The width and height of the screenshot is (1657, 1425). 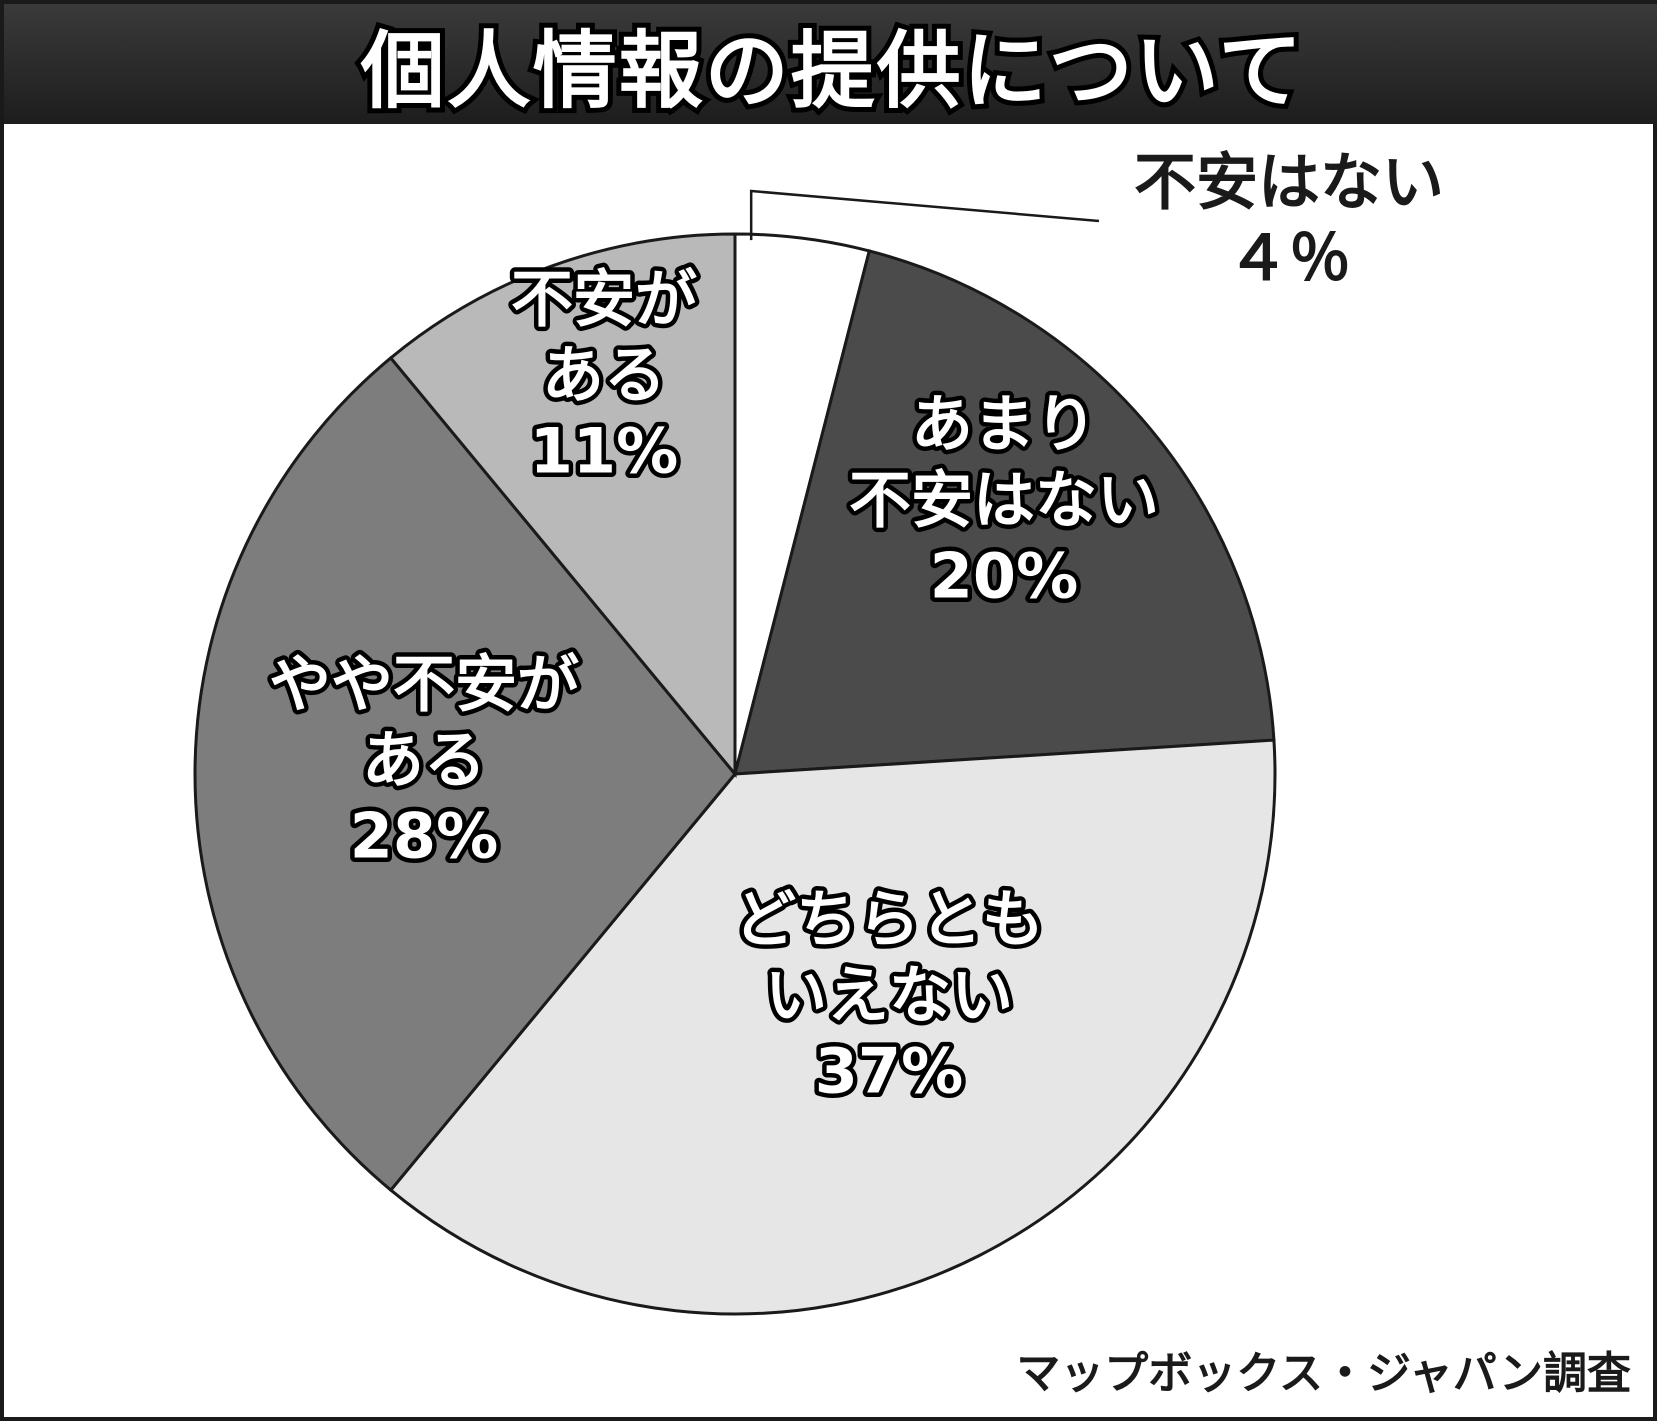 I want to click on leader-line, so click(x=924, y=215).